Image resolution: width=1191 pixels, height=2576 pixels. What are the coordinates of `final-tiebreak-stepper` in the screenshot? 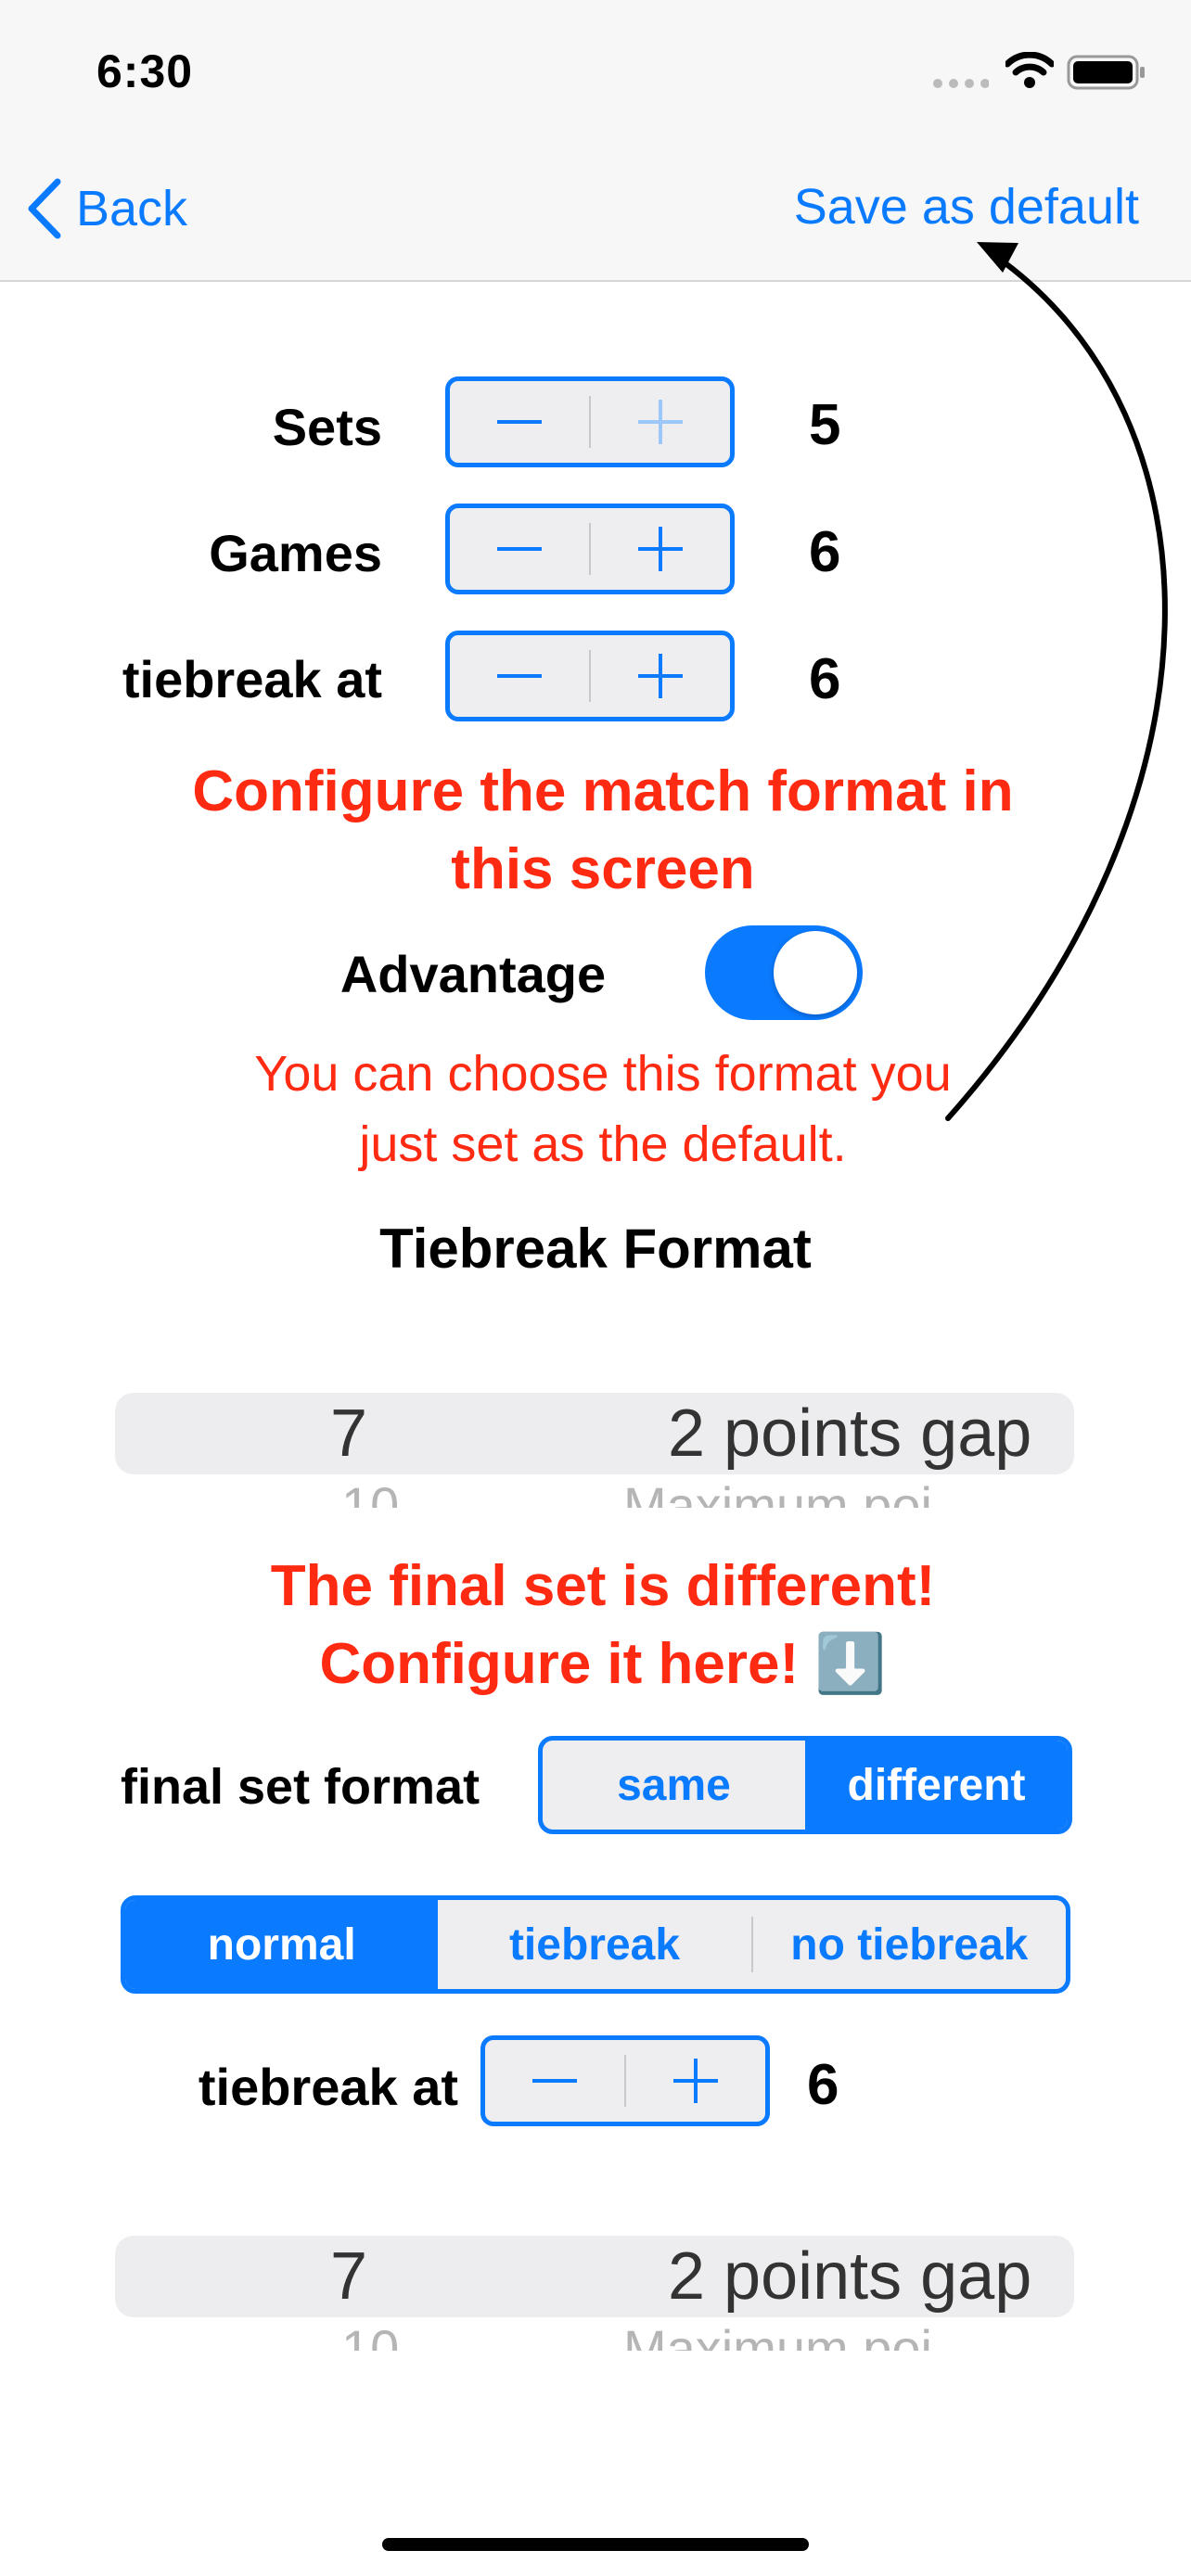 It's located at (625, 2080).